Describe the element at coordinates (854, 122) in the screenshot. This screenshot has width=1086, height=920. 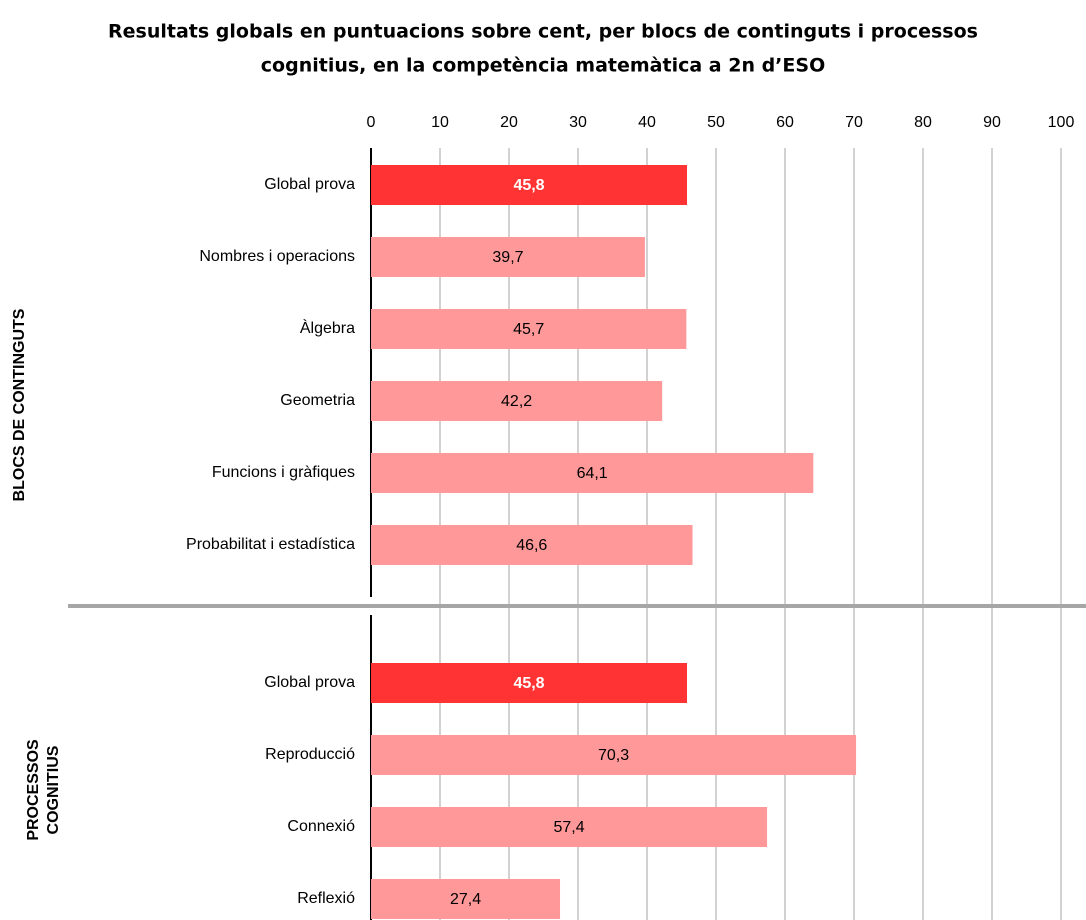
I see `x-tick-label: 70` at that location.